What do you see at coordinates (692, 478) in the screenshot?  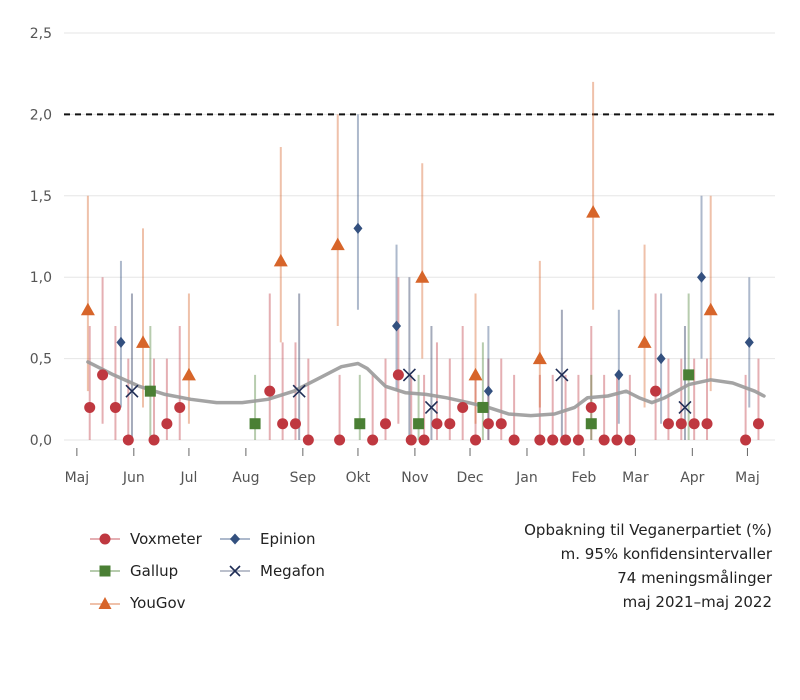 I see `x-tick-label: Apr` at bounding box center [692, 478].